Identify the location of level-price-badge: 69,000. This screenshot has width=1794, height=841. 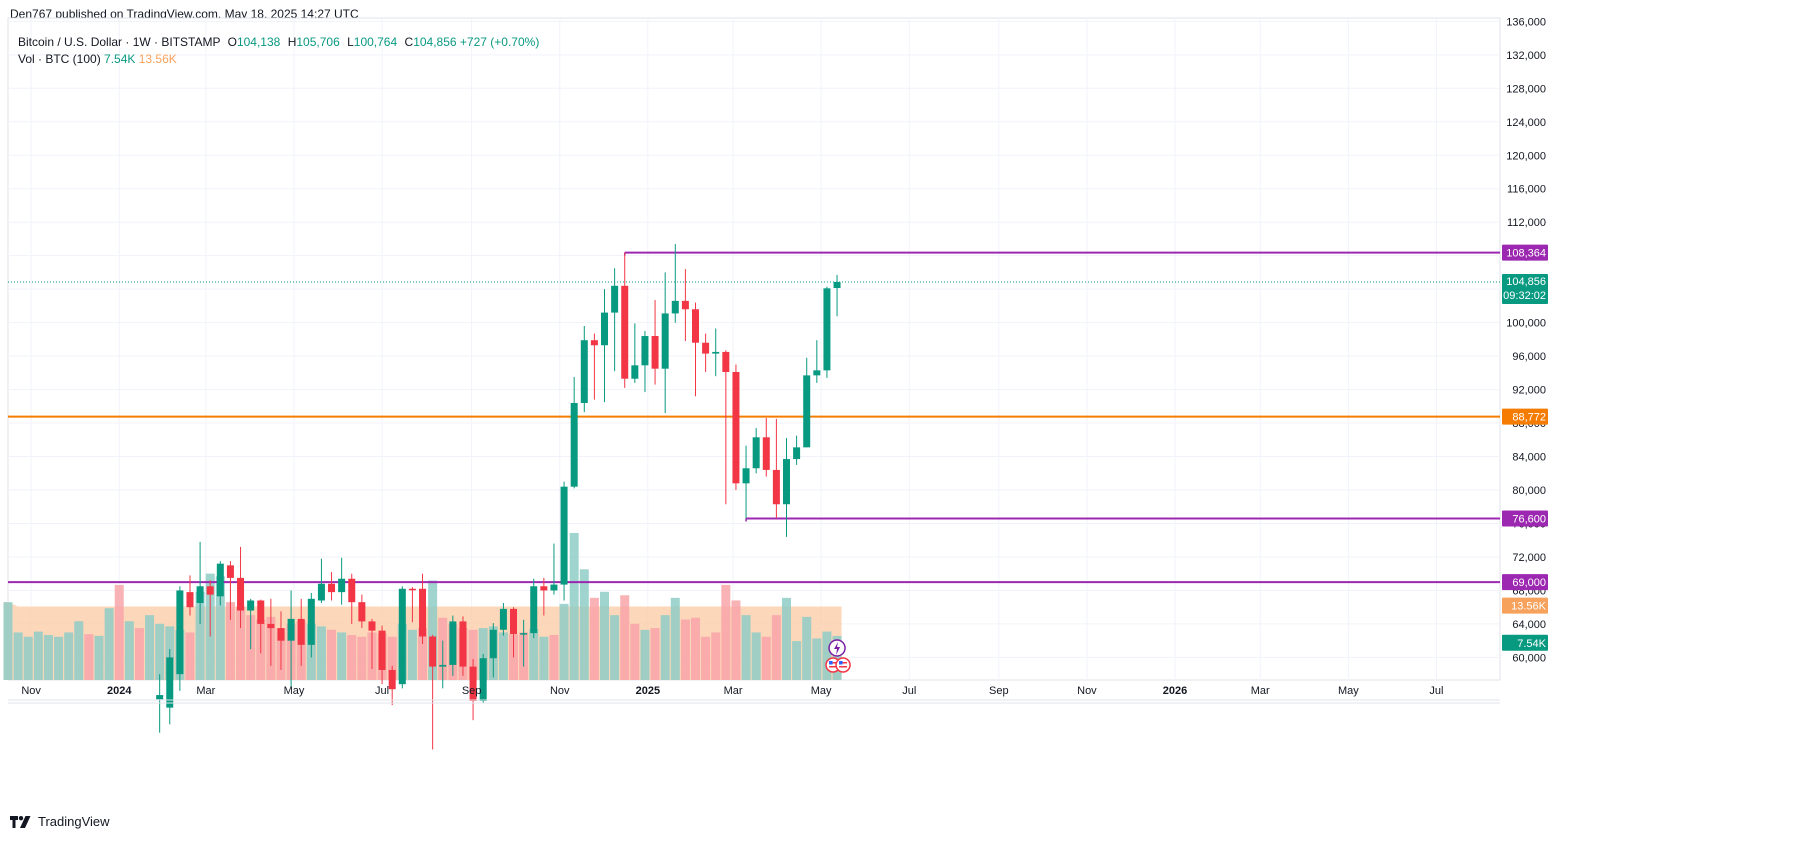
(1525, 582).